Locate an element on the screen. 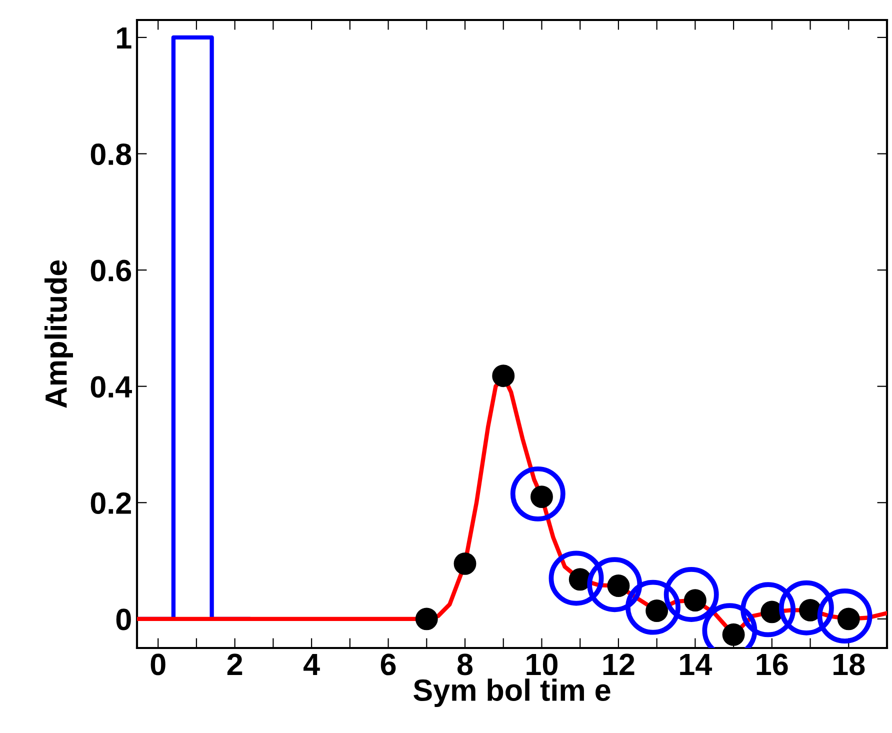 Image resolution: width=892 pixels, height=733 pixels. x-tick-label: 14 is located at coordinates (696, 665).